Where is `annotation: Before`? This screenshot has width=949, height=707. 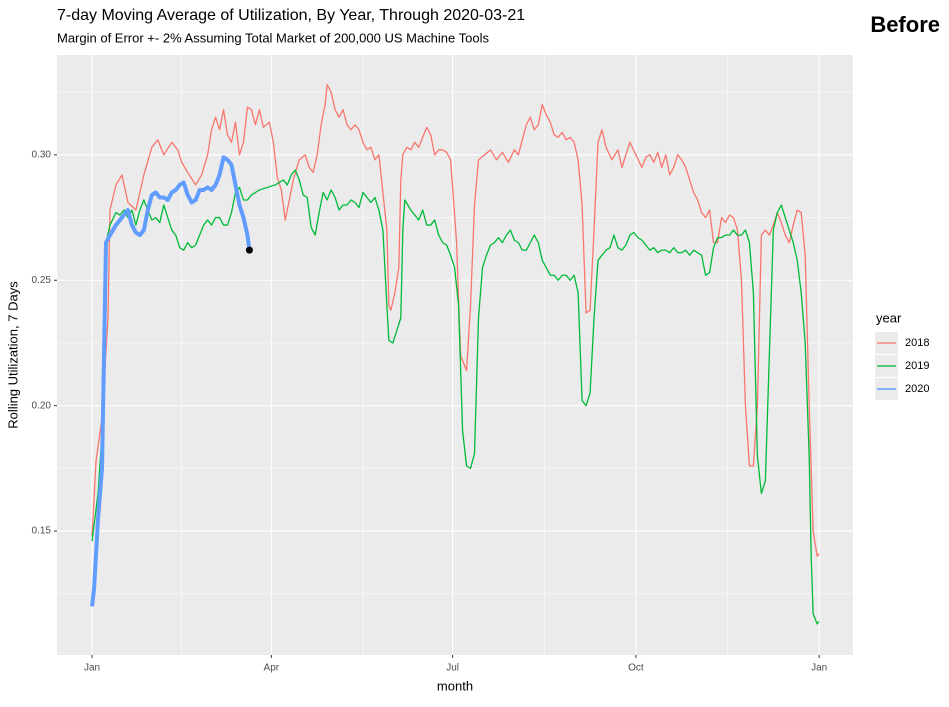
annotation: Before is located at coordinates (905, 24).